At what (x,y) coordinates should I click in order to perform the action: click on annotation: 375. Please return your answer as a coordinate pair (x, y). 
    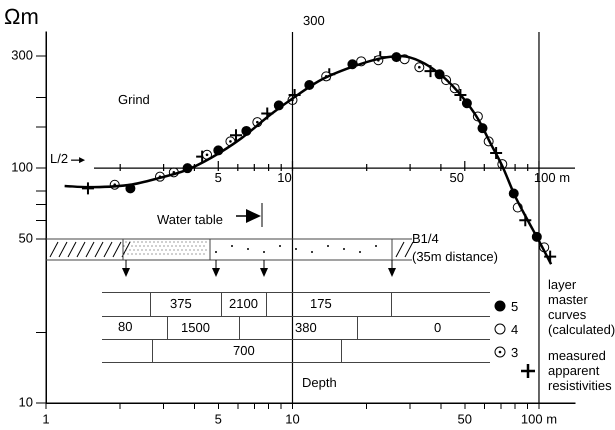
    Looking at the image, I should click on (181, 303).